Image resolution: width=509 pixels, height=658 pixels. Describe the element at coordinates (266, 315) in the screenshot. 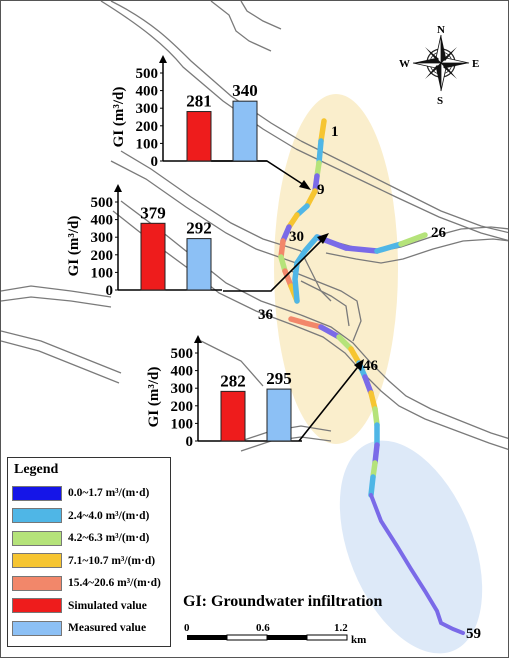

I see `node-label-36: 36` at that location.